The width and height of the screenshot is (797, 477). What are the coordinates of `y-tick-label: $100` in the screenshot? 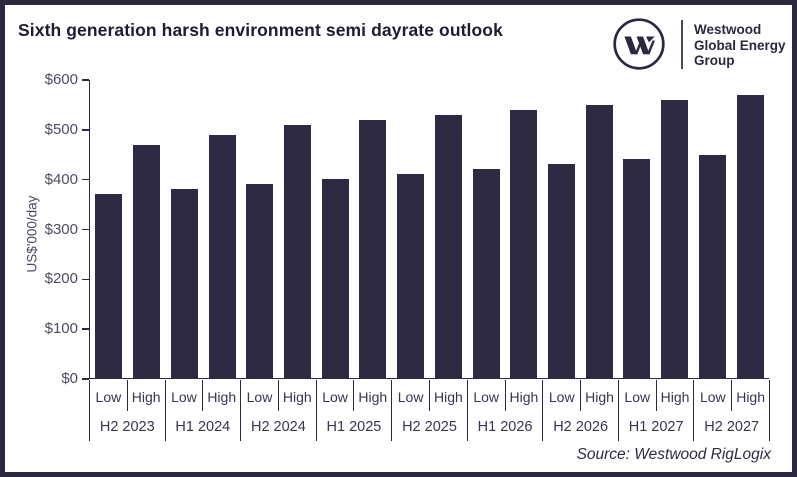 It's located at (61, 329).